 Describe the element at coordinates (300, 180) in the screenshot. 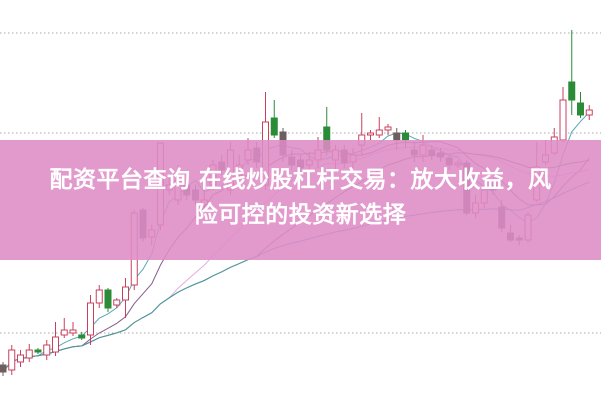

I see `banner-title-line-1: 配资平台查询 在线炒股杠杆交易：放大收益，风` at that location.